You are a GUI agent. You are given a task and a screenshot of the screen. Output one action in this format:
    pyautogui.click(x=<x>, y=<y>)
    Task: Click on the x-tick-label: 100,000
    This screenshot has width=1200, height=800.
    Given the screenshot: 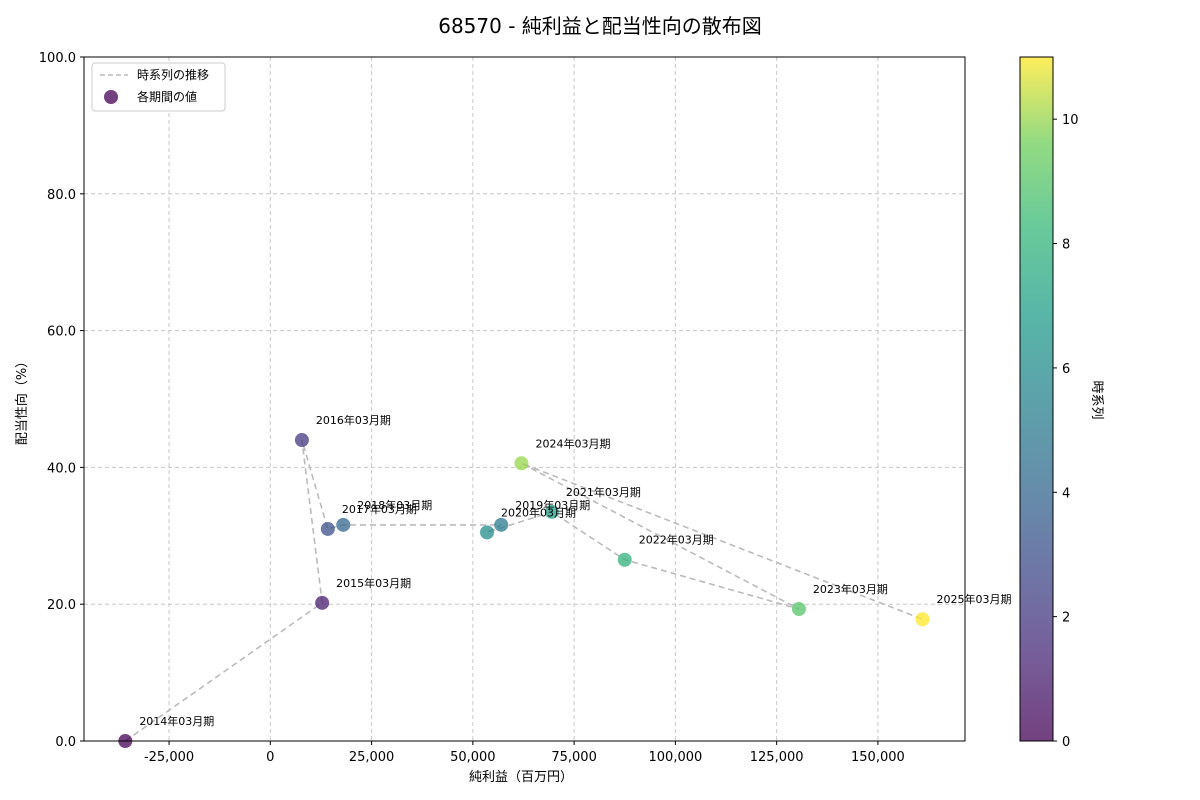 What is the action you would take?
    pyautogui.click(x=676, y=757)
    